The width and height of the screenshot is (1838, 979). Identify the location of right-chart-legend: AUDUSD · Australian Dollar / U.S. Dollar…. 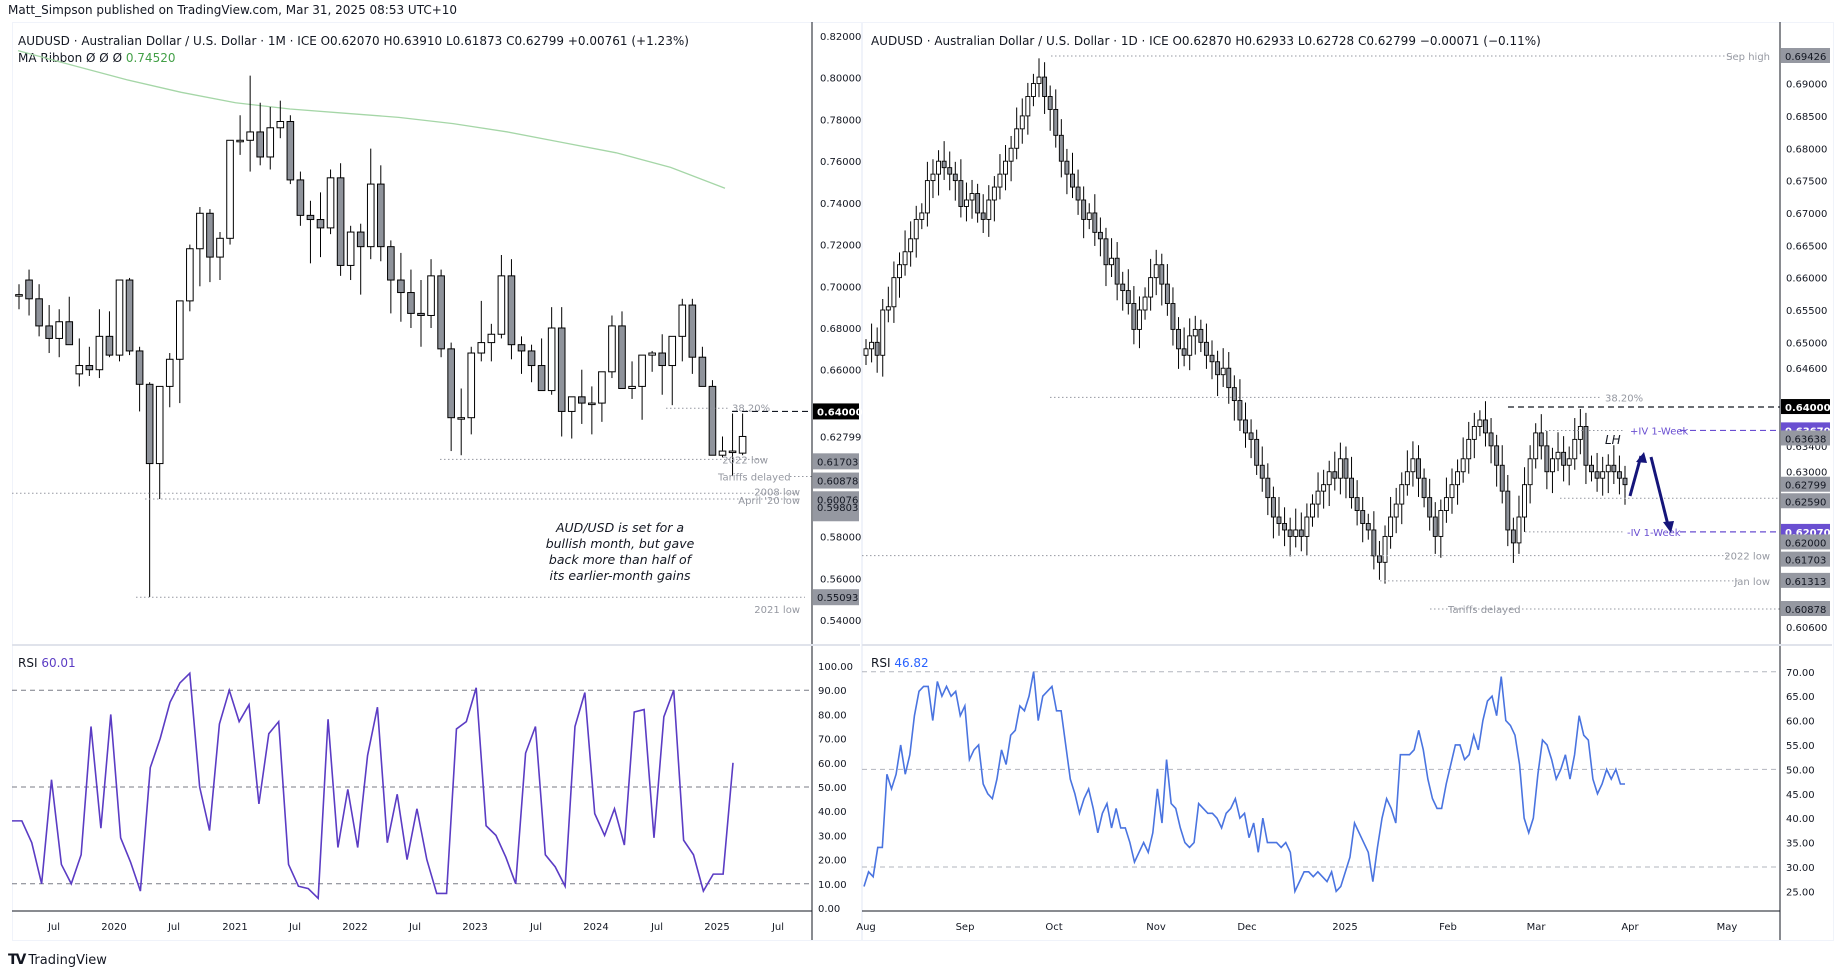
(1206, 41).